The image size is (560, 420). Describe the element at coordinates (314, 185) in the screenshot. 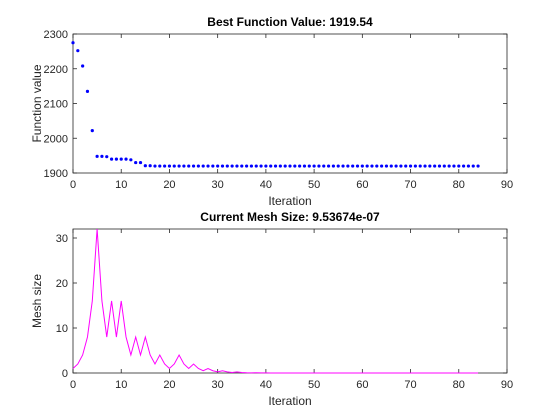

I see `x-tick-label: 50` at that location.